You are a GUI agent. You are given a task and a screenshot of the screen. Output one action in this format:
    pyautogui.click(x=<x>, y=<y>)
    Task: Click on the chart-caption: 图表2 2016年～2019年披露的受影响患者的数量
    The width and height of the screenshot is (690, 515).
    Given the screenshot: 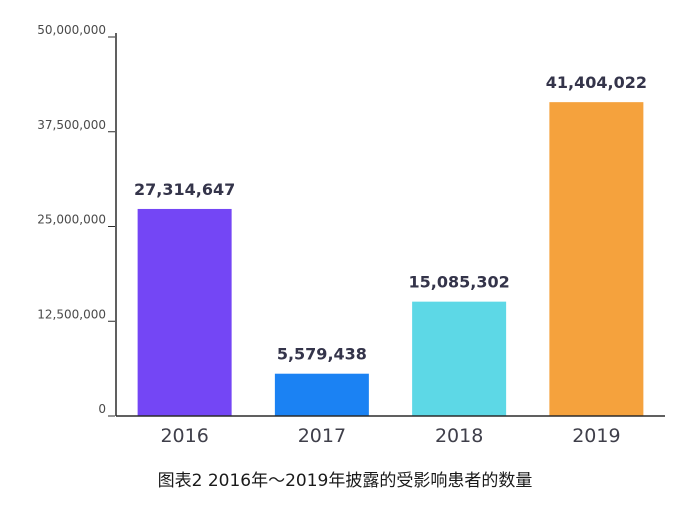 What is the action you would take?
    pyautogui.click(x=345, y=481)
    